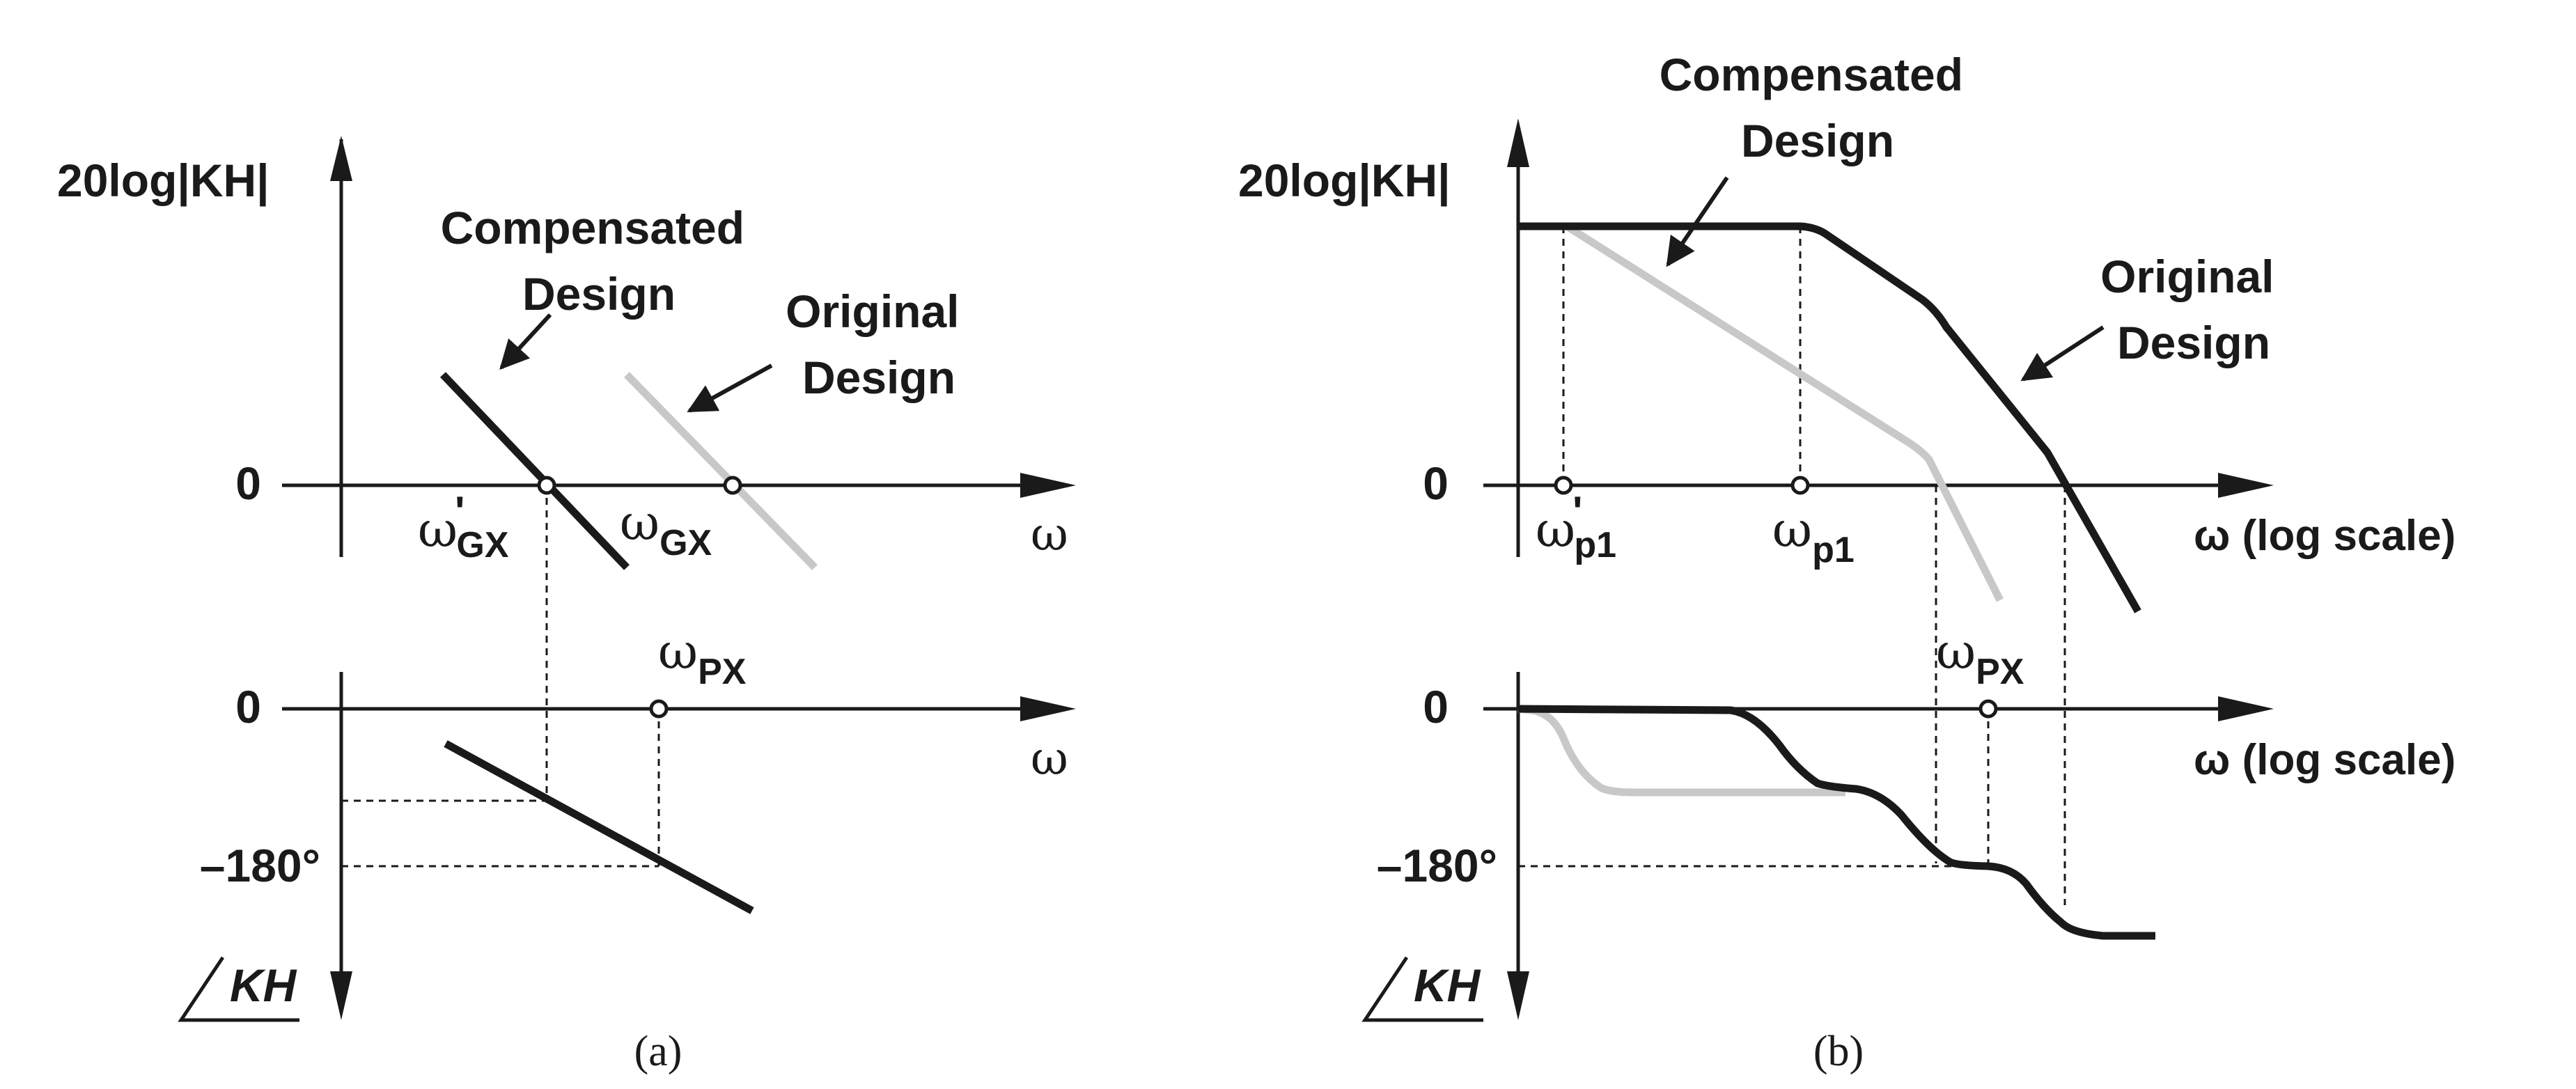 Image resolution: width=2576 pixels, height=1089 pixels. I want to click on panel-b-angle-symbol, so click(1422, 989).